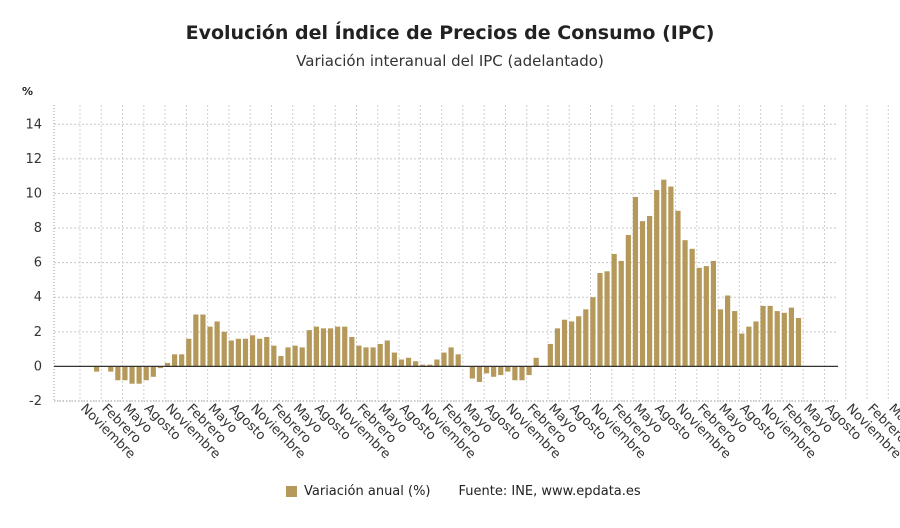 The width and height of the screenshot is (900, 528). I want to click on legend-label: Variación anual (%), so click(367, 491).